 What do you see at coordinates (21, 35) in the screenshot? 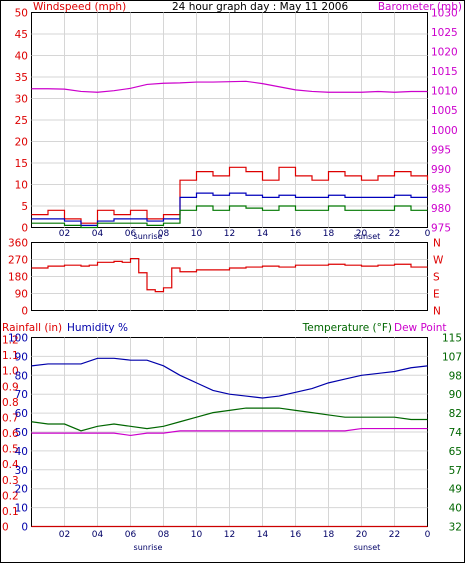
I see `y-tick-label: 45` at bounding box center [21, 35].